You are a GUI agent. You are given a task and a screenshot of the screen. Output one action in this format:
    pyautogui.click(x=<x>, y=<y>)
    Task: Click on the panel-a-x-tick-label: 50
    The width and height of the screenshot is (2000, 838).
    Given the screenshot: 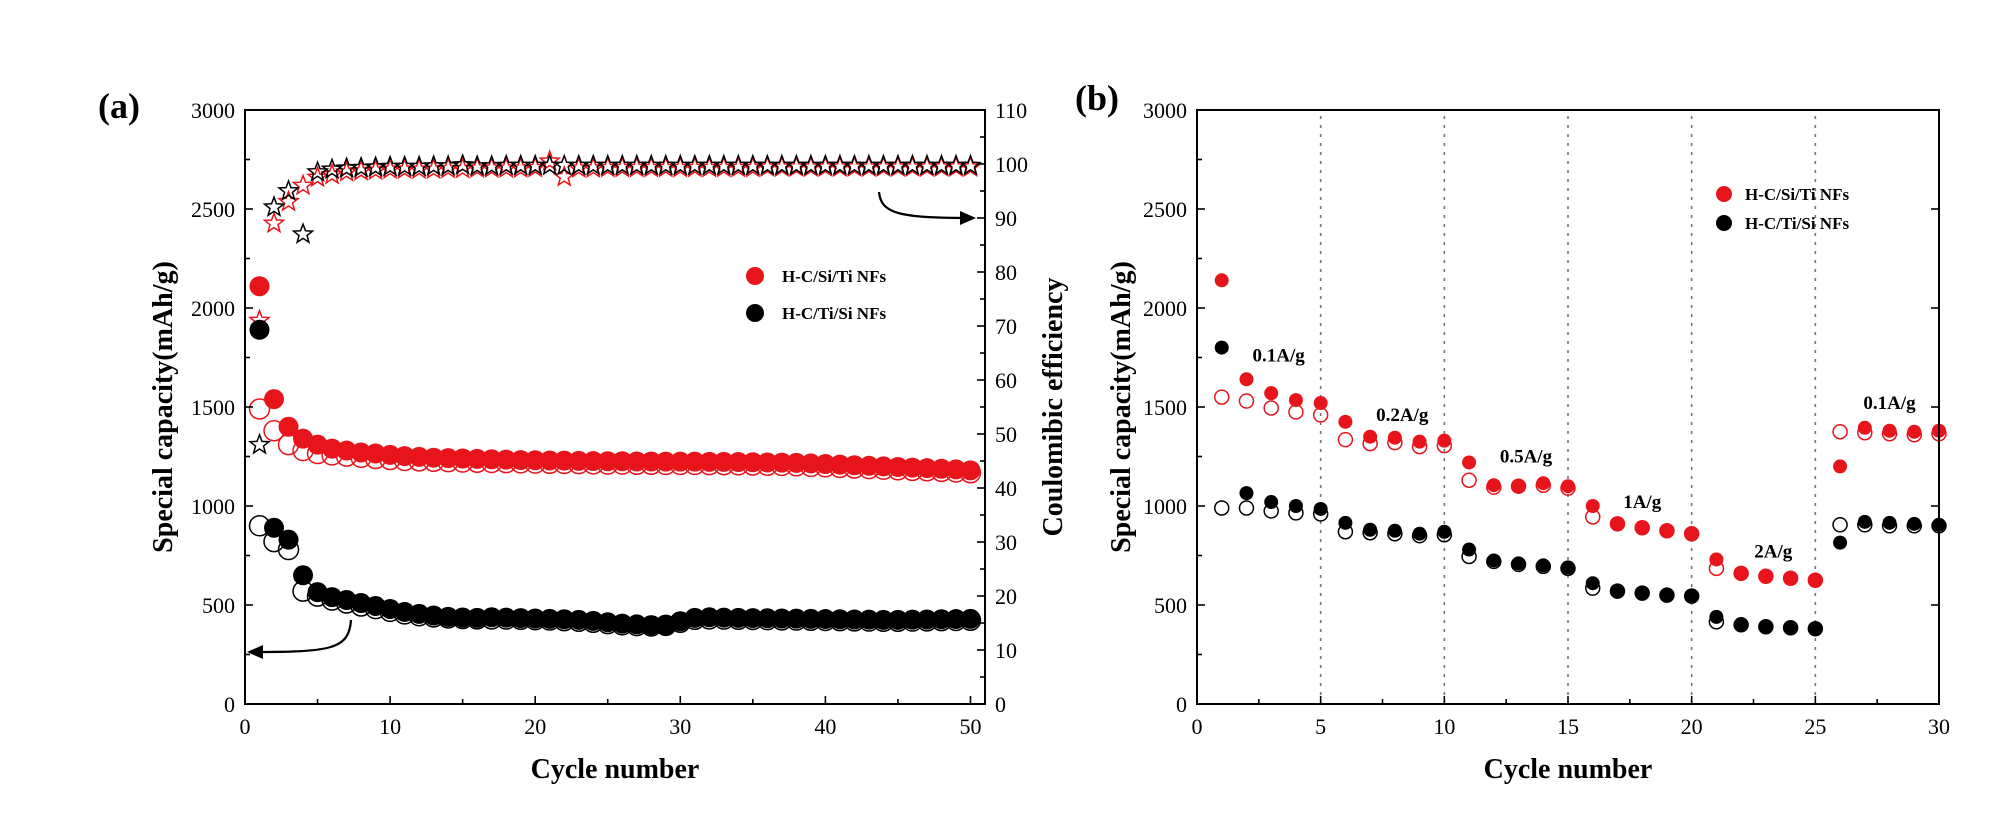 What is the action you would take?
    pyautogui.click(x=970, y=726)
    